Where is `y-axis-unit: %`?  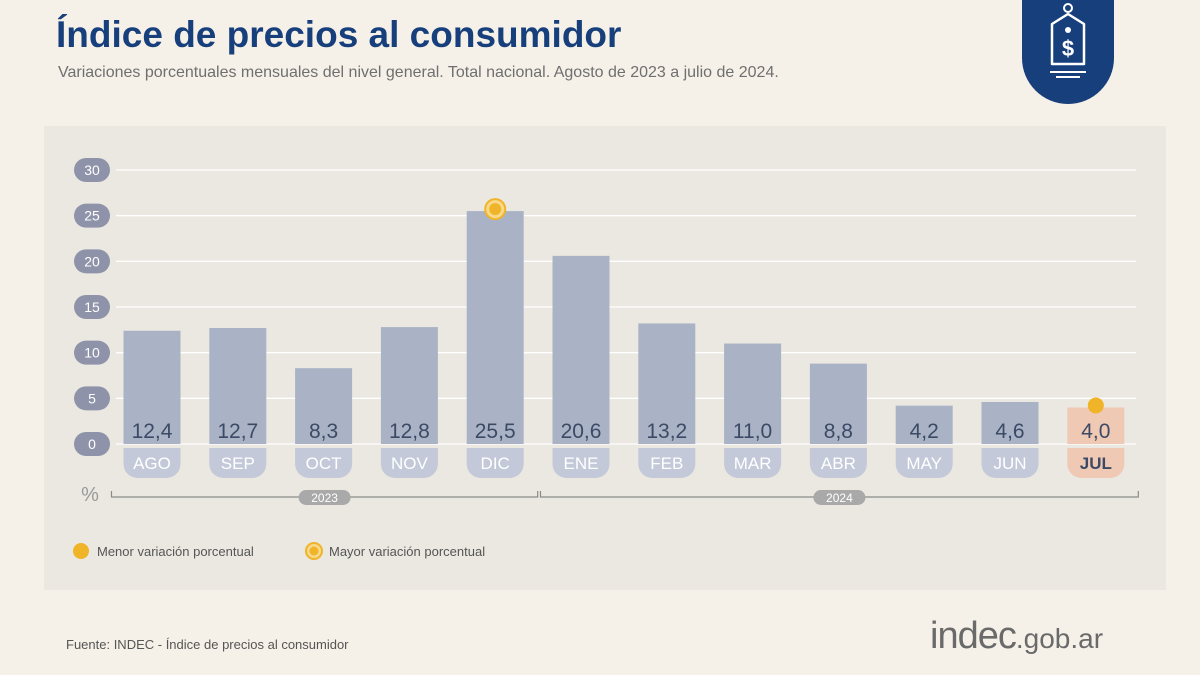
y-axis-unit: % is located at coordinates (90, 495).